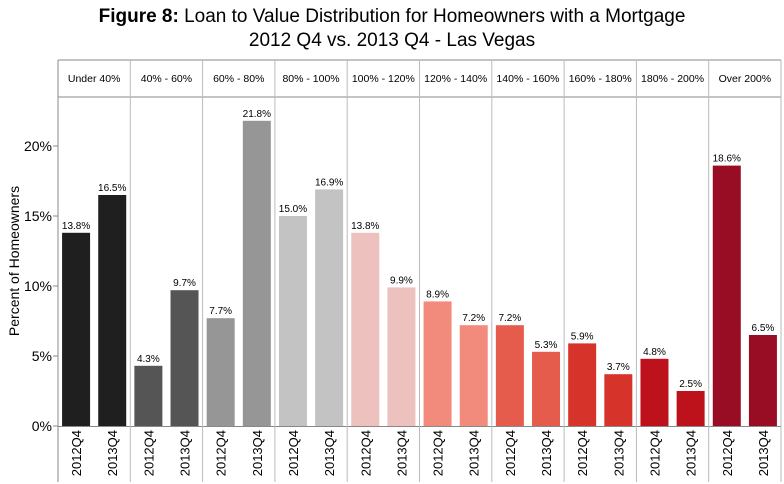  I want to click on y-axis-label: Percent of Homeowners, so click(14, 261).